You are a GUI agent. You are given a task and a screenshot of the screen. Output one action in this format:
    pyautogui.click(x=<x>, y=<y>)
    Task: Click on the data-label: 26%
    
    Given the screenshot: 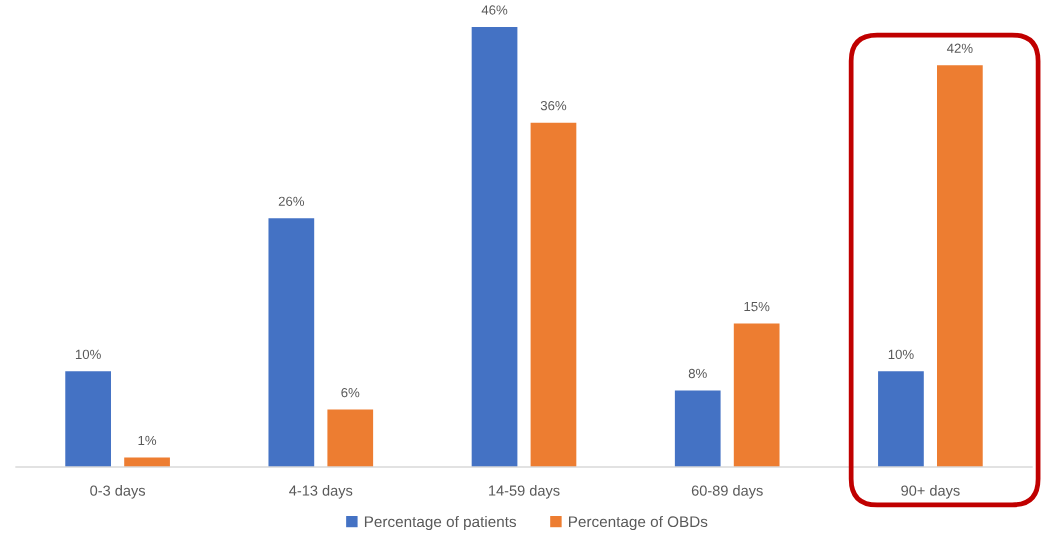 What is the action you would take?
    pyautogui.click(x=291, y=201)
    